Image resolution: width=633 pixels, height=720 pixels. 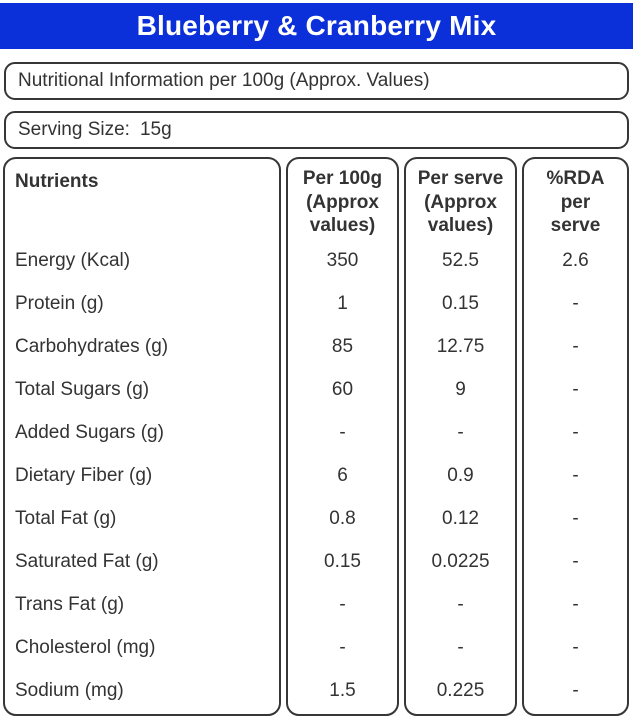 I want to click on cell-per-serve: 9, so click(x=460, y=389).